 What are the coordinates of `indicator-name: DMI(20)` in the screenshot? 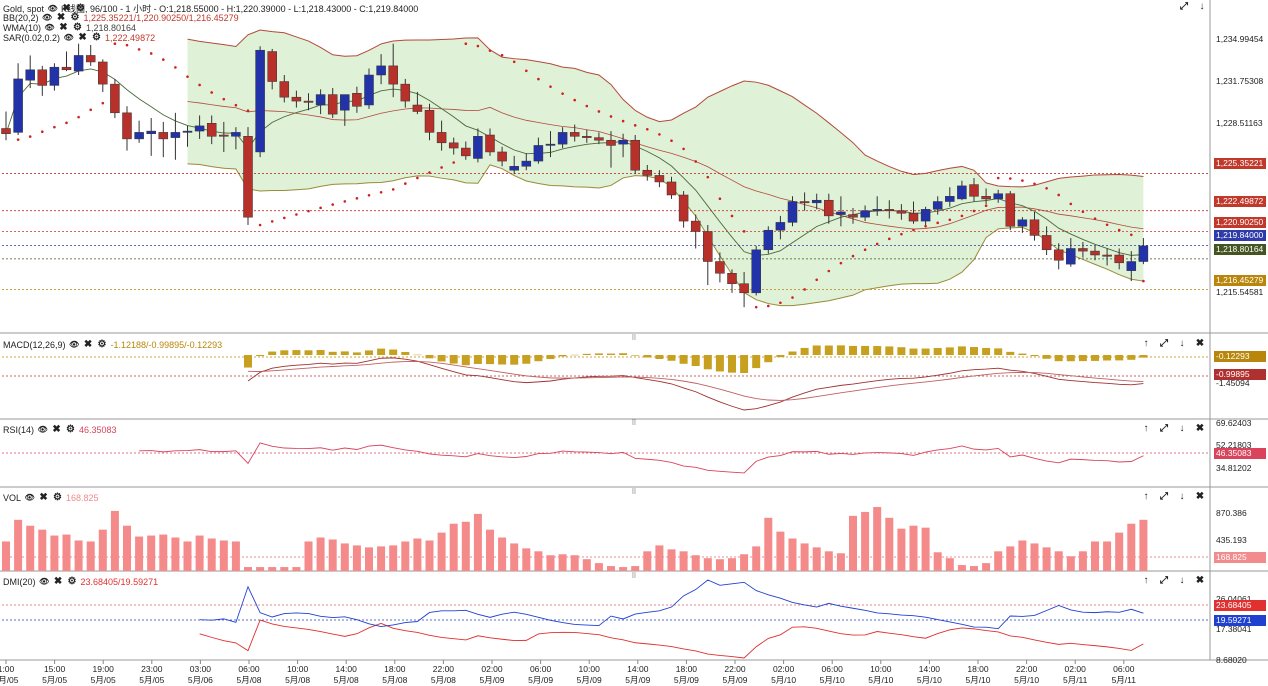 It's located at (19, 581).